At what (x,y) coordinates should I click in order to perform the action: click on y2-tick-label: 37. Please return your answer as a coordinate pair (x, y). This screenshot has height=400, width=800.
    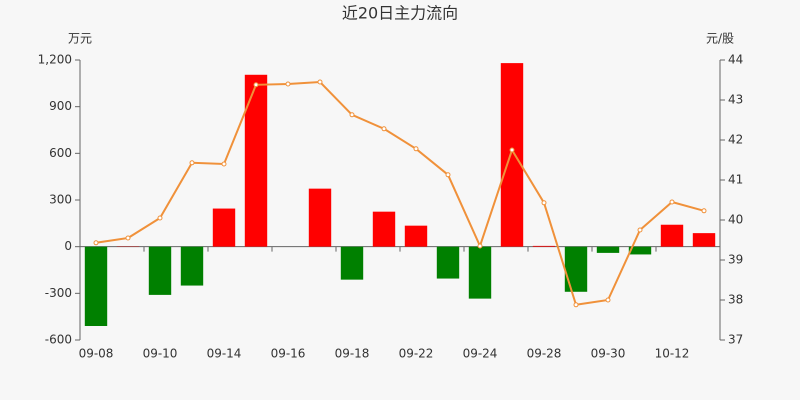
    Looking at the image, I should click on (735, 340).